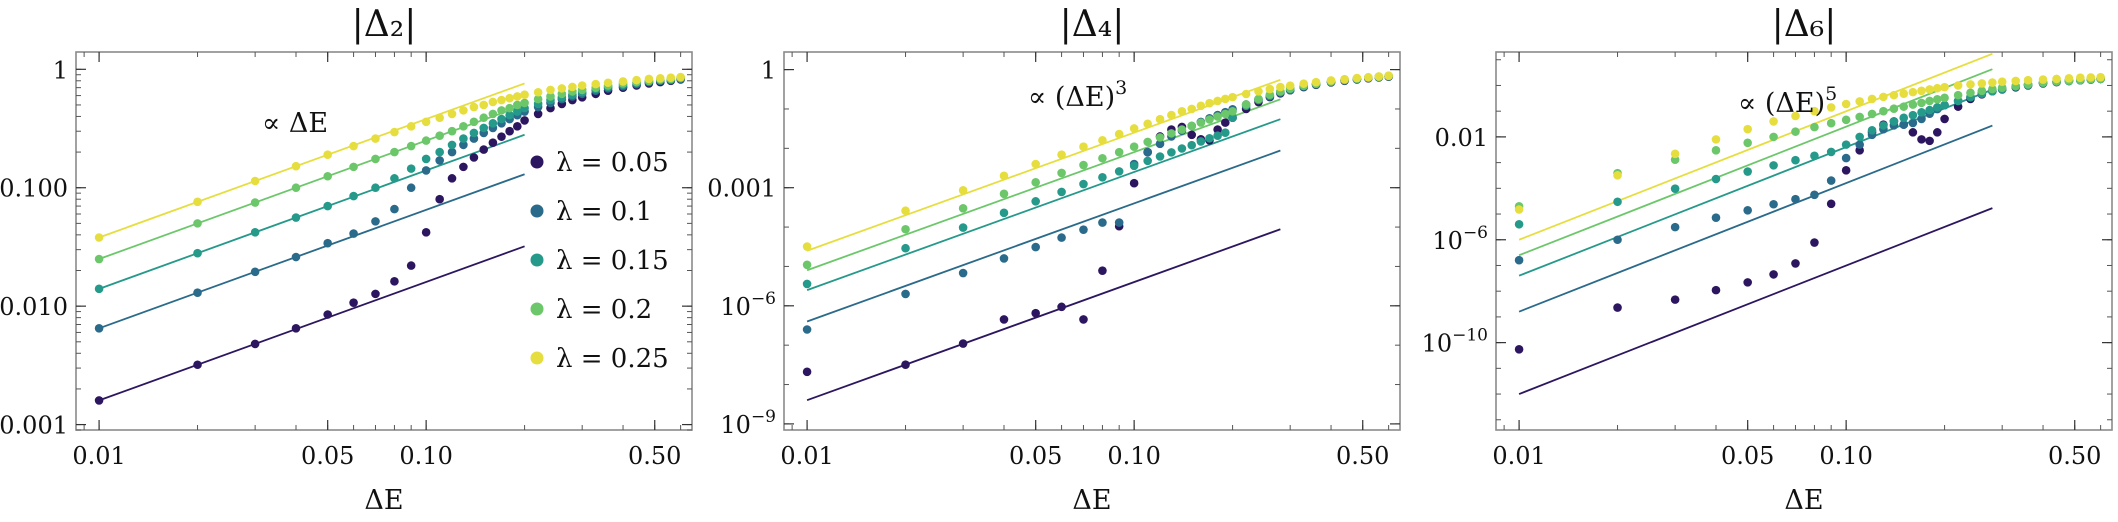  What do you see at coordinates (604, 310) in the screenshot?
I see `legend-label: λ = 0.2` at bounding box center [604, 310].